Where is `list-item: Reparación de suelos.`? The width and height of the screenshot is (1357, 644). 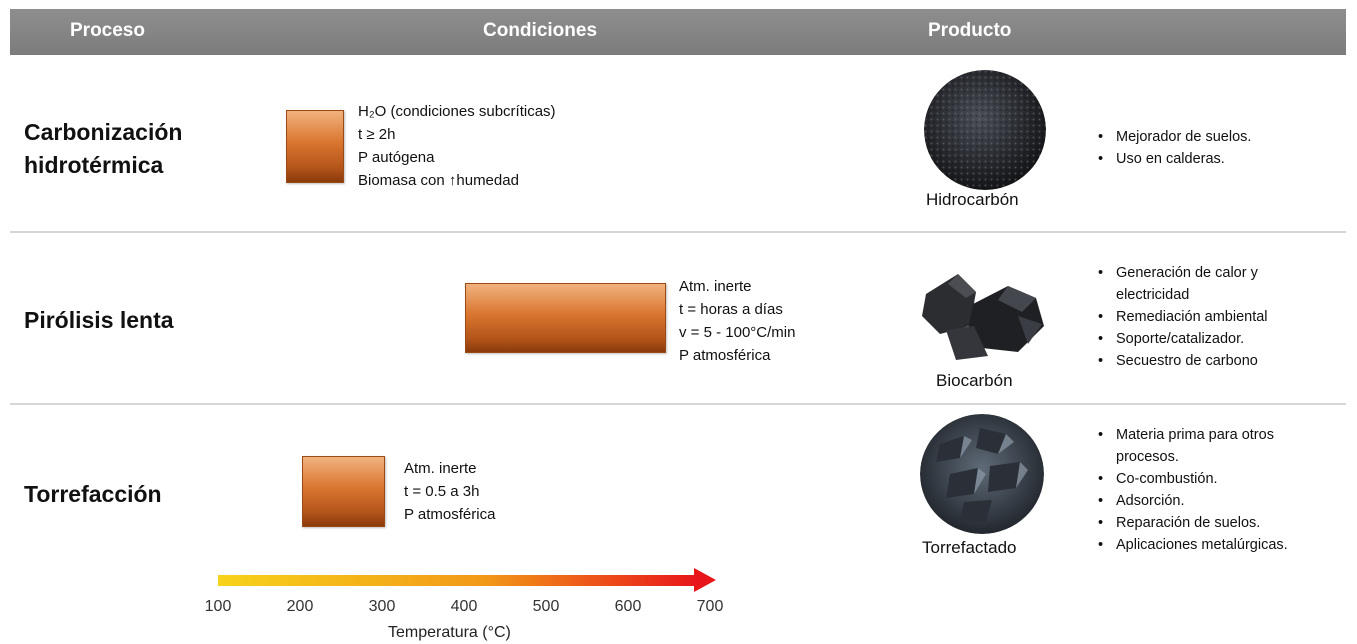 list-item: Reparación de suelos. is located at coordinates (1193, 523).